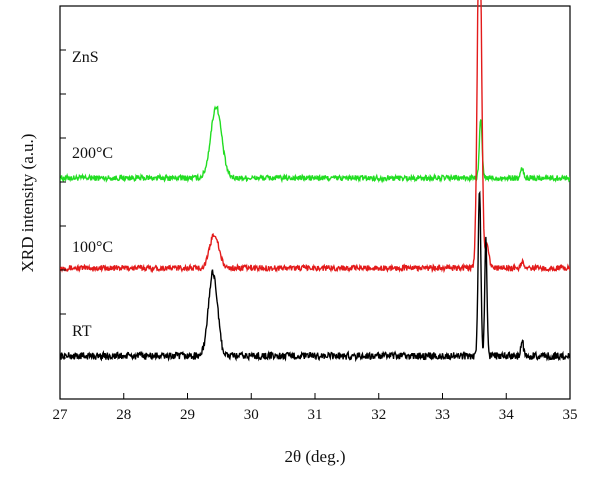  Describe the element at coordinates (92, 153) in the screenshot. I see `series-label-200c: 200°C` at that location.